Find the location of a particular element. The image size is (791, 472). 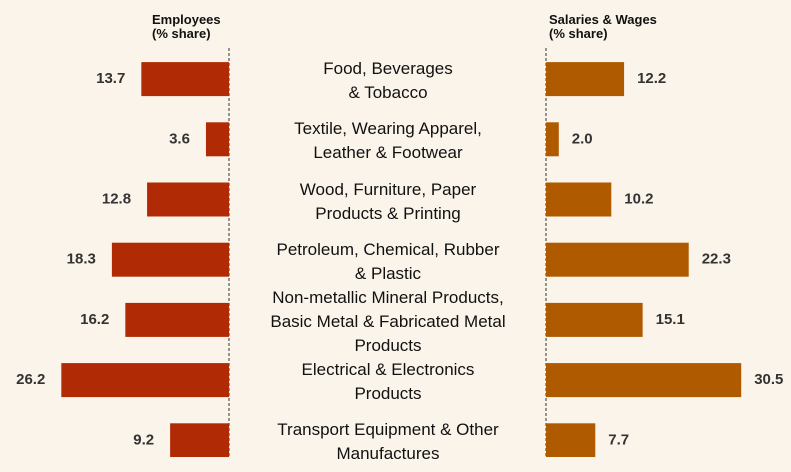

value-label: 30.5 is located at coordinates (768, 379).